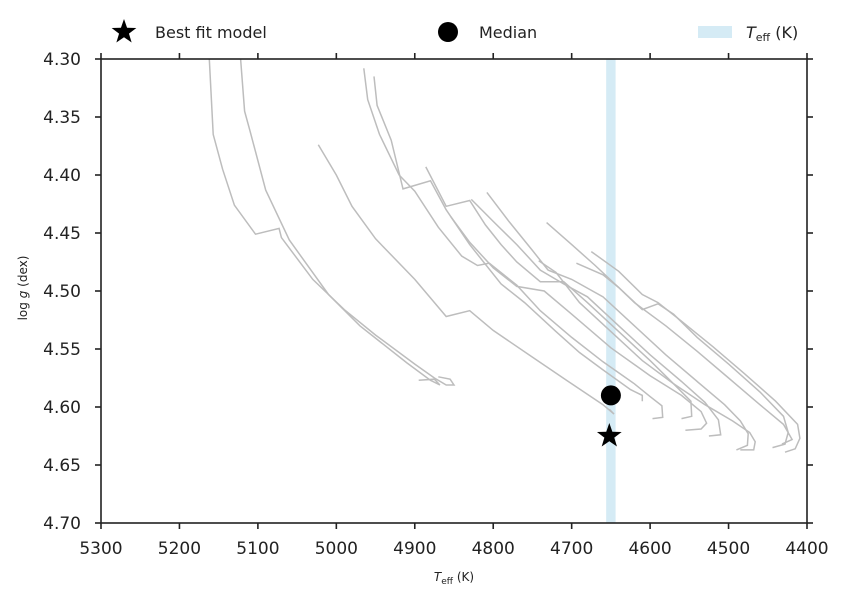  I want to click on median-point, so click(610, 395).